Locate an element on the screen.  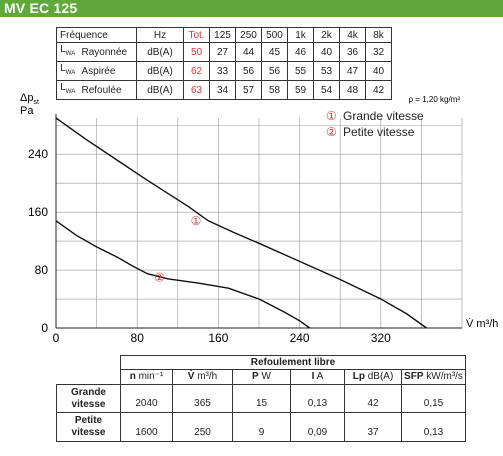
perf-row-grande: Grande vitesse 2040 365 15 0,13 42 0,15 is located at coordinates (261, 398).